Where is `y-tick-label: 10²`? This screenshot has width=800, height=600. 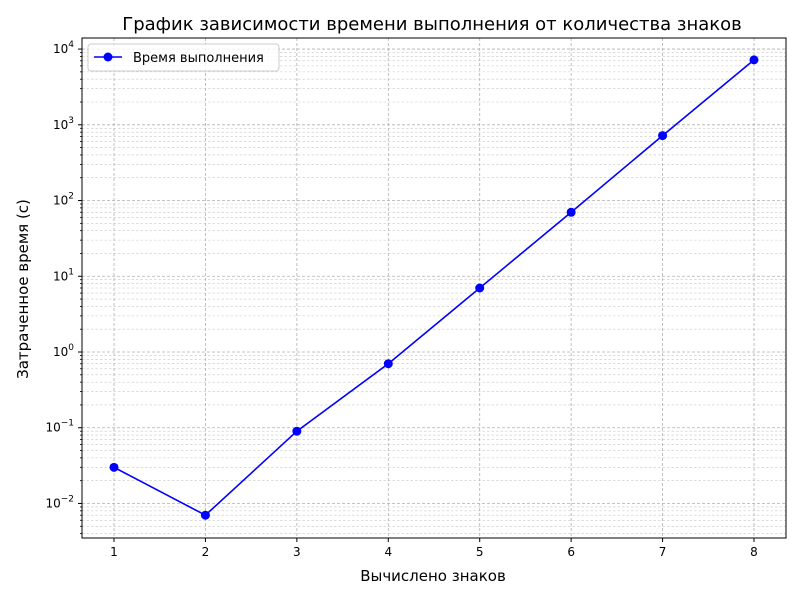
y-tick-label: 10² is located at coordinates (63, 200).